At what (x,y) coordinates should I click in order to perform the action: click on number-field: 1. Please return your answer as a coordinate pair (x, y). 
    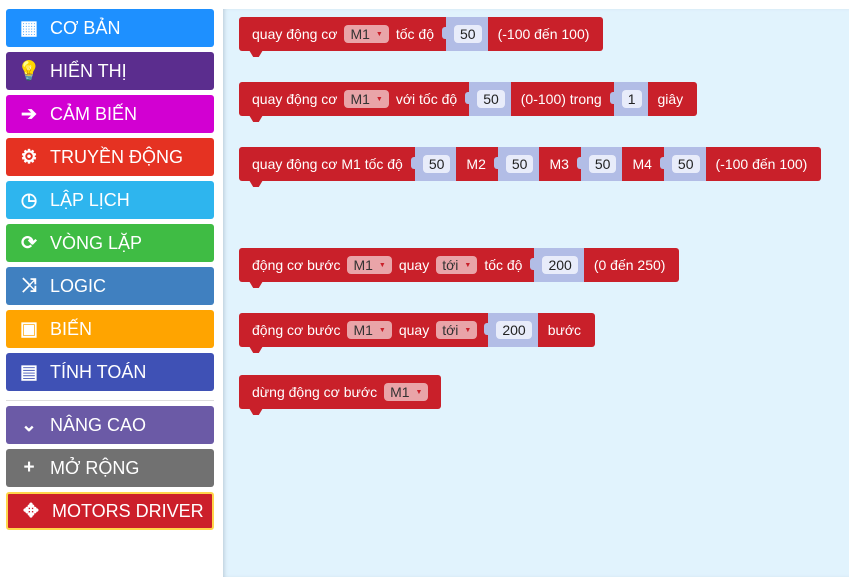
    Looking at the image, I should click on (631, 99).